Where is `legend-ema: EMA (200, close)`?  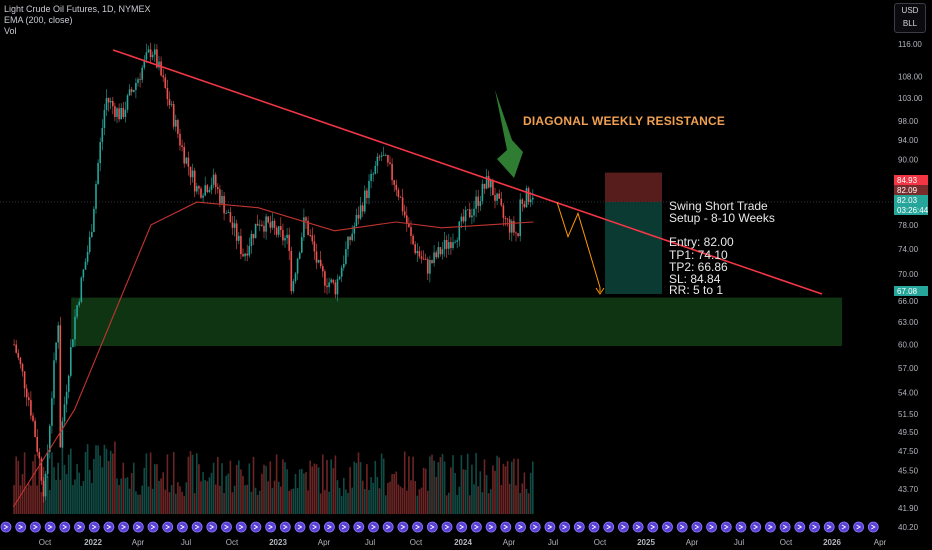
legend-ema: EMA (200, close) is located at coordinates (38, 20).